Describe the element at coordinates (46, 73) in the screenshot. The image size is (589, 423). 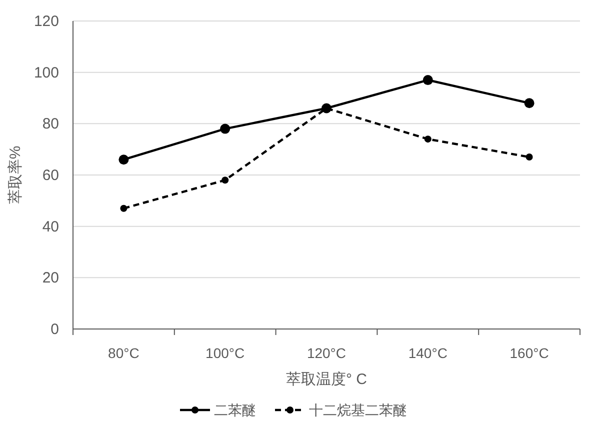
I see `y-tick-label: 100` at that location.